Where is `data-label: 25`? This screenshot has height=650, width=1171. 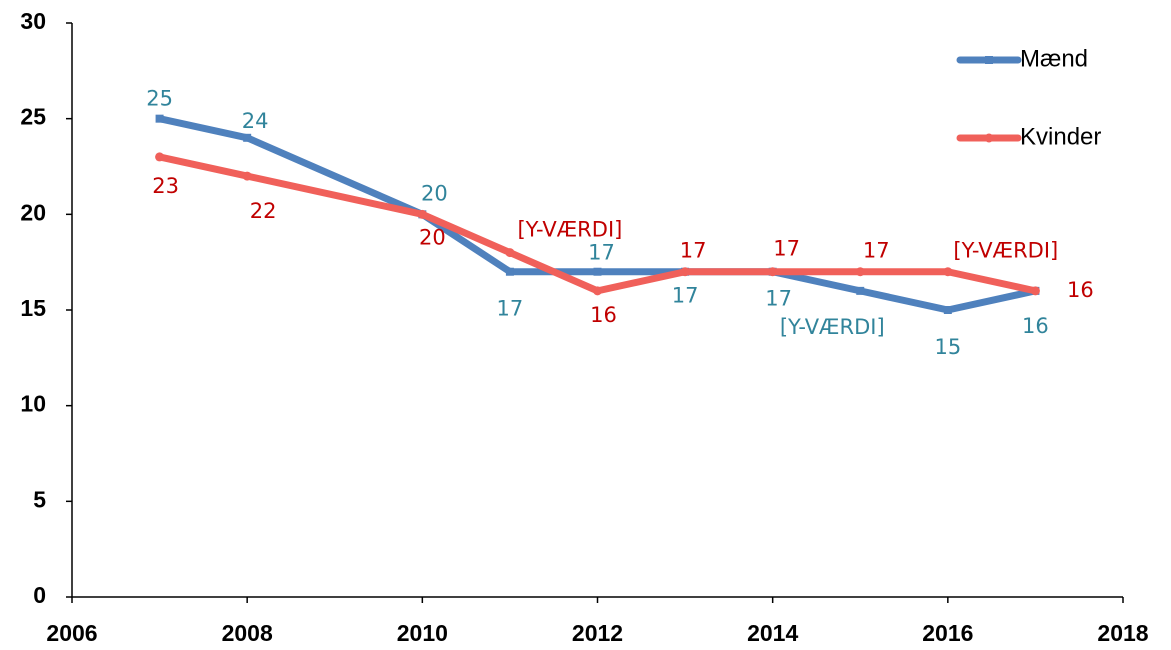
data-label: 25 is located at coordinates (159, 99).